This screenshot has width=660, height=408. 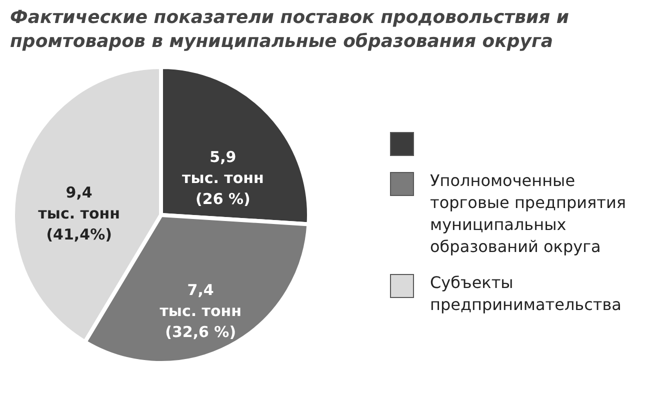 What do you see at coordinates (223, 178) in the screenshot?
I see `data-label: 5,9 тыс. тонн (26 %)` at bounding box center [223, 178].